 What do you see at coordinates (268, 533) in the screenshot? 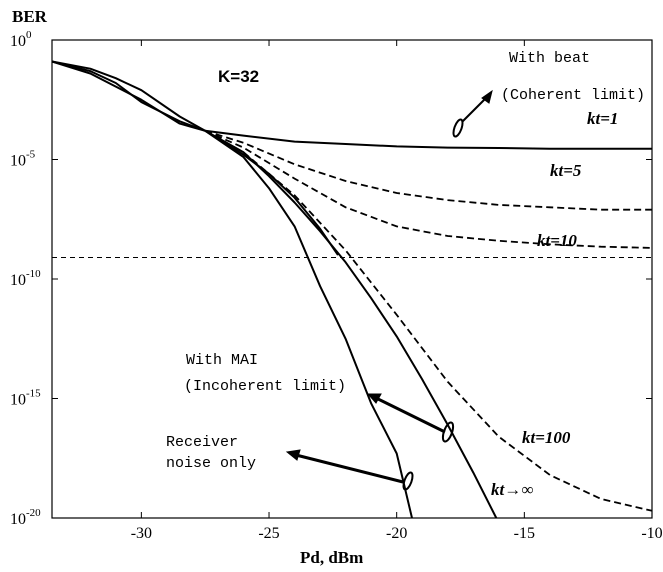
I see `x-tick-label: -25` at bounding box center [268, 533].